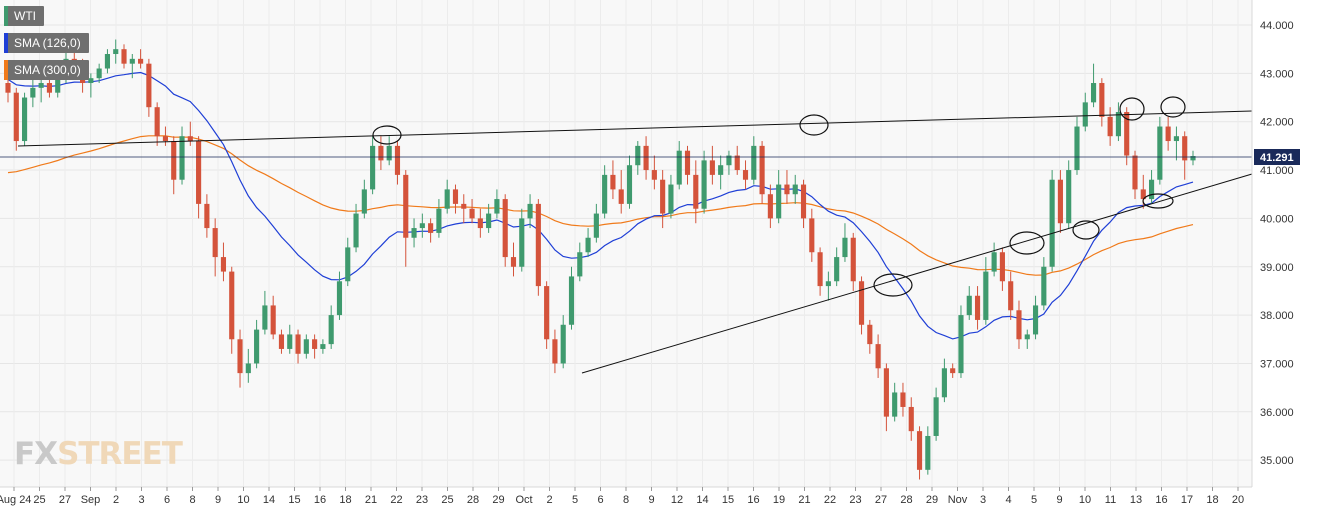 Image resolution: width=1323 pixels, height=513 pixels. What do you see at coordinates (6, 16) in the screenshot?
I see `legend-symbol-swatch` at bounding box center [6, 16].